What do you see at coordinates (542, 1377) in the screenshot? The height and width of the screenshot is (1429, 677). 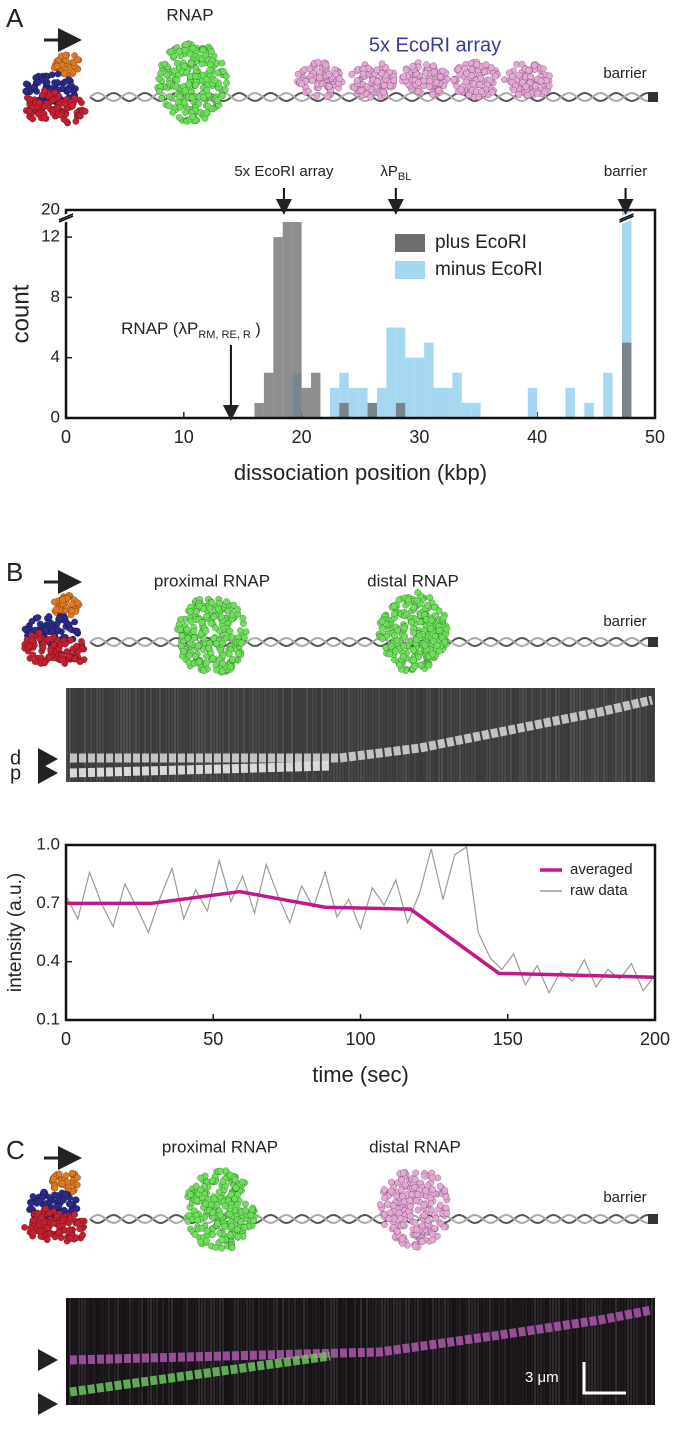 I see `scale-label: 3 μm` at bounding box center [542, 1377].